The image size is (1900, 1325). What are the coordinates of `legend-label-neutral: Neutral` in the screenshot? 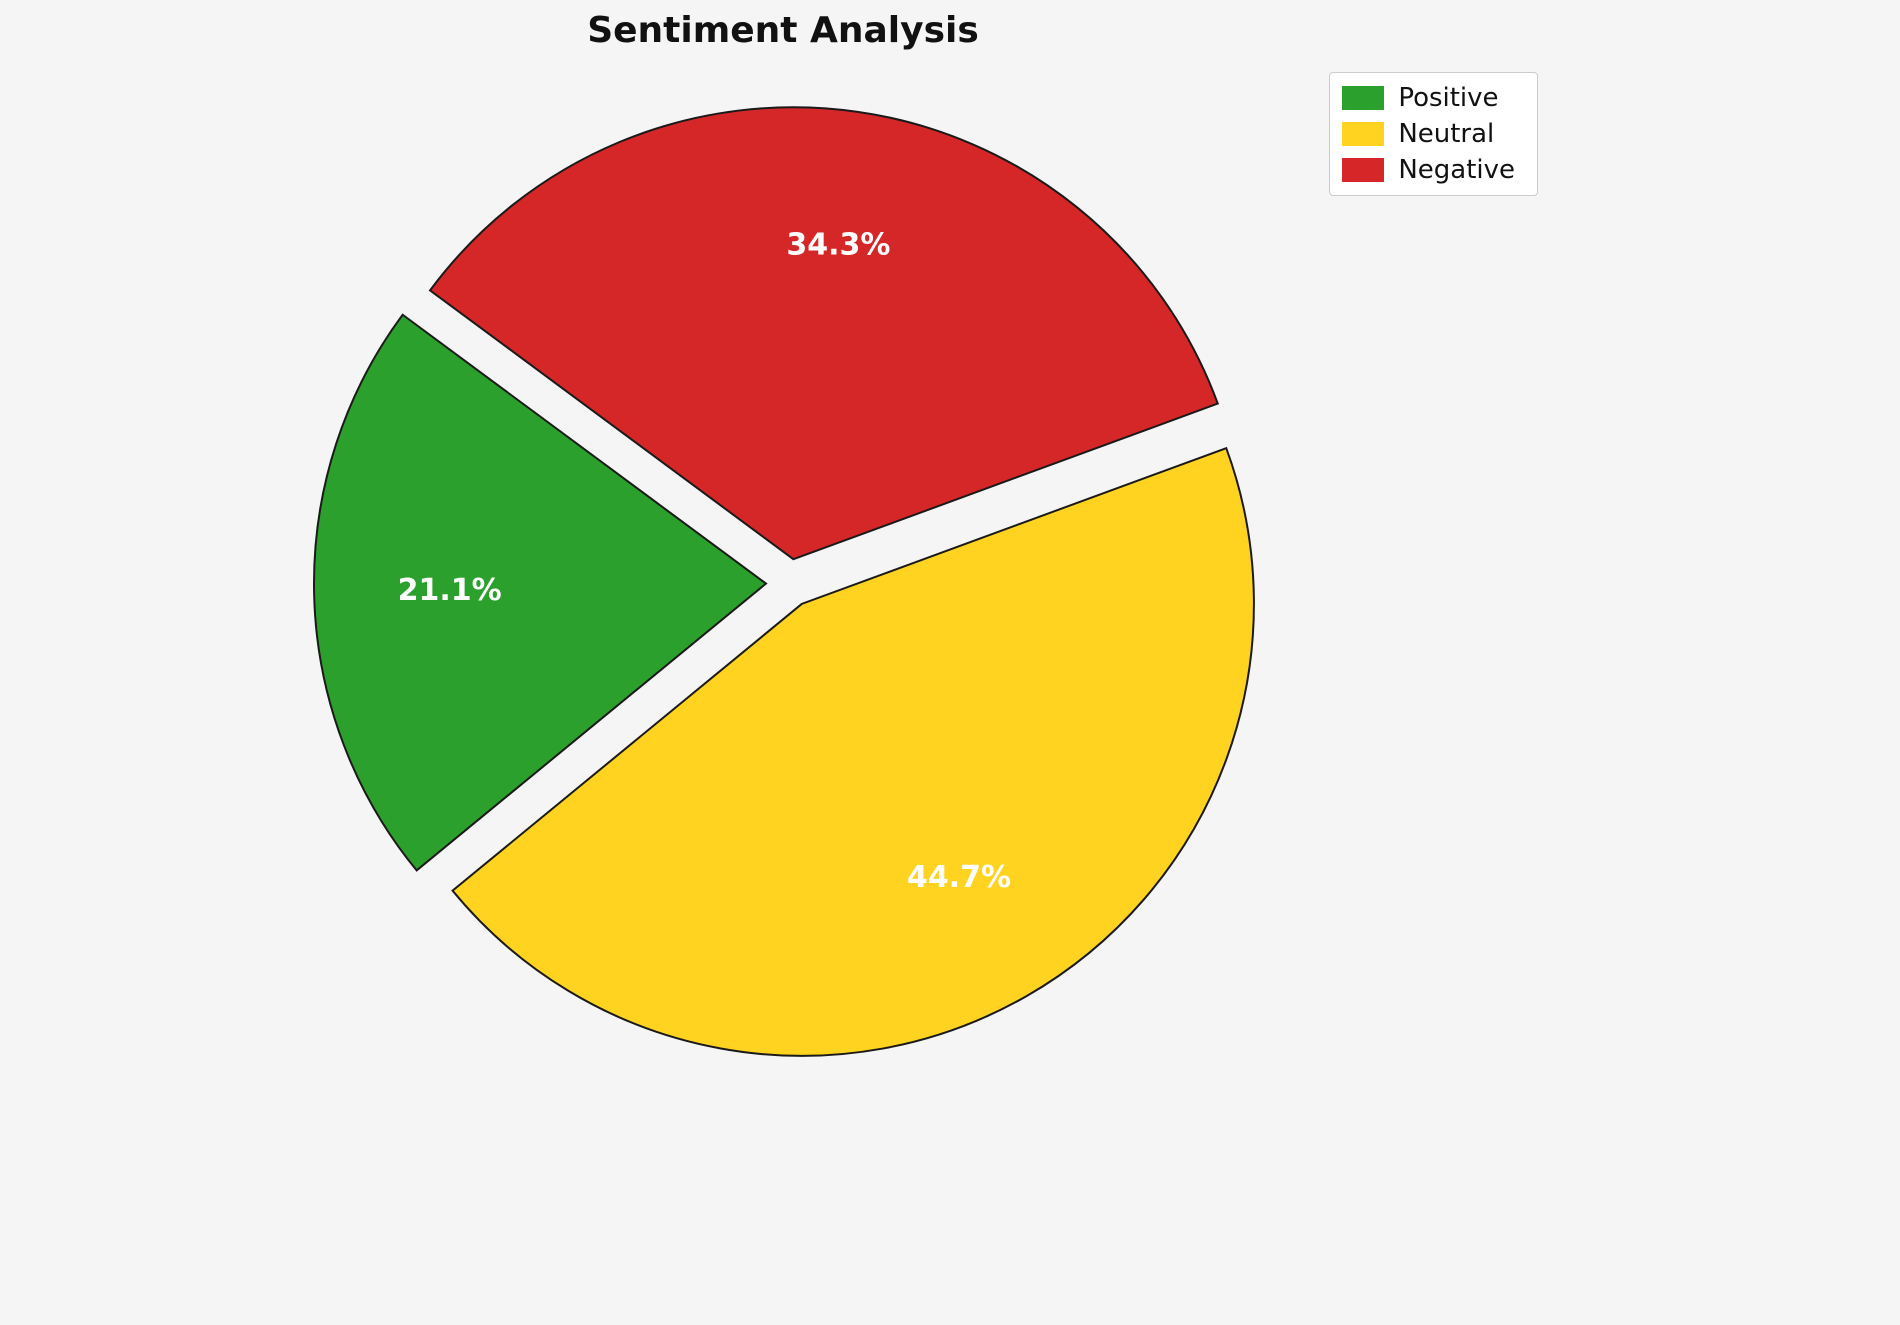 It's located at (1446, 134).